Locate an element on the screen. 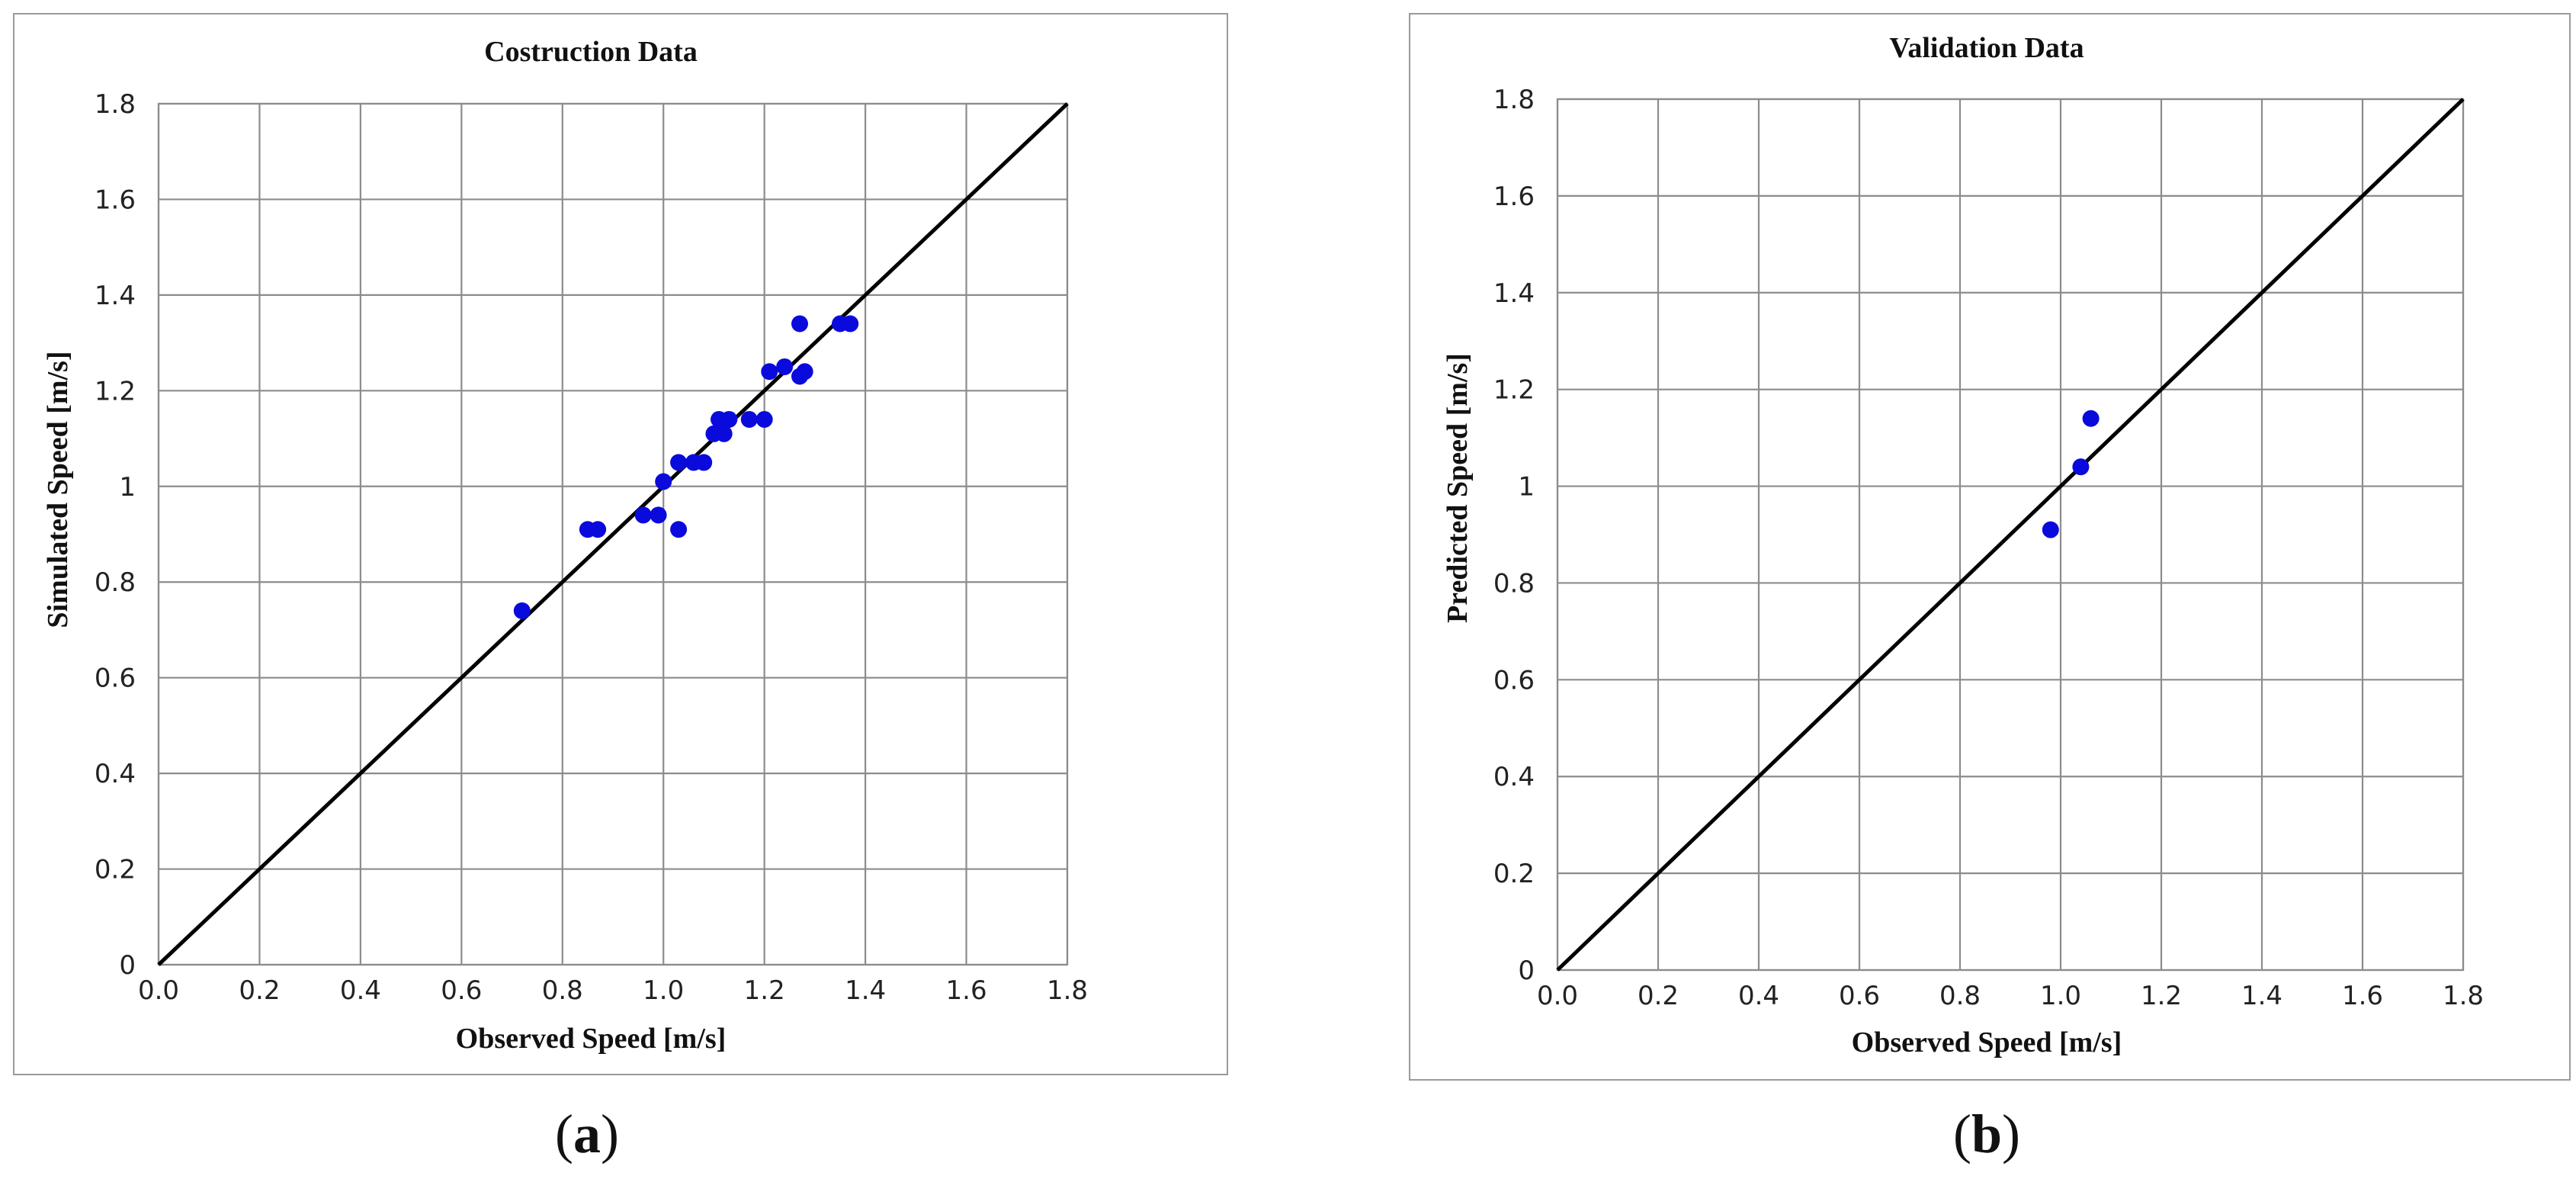 This screenshot has height=1179, width=2576. chart-b-y-tick-label: 1.2 is located at coordinates (1514, 390).